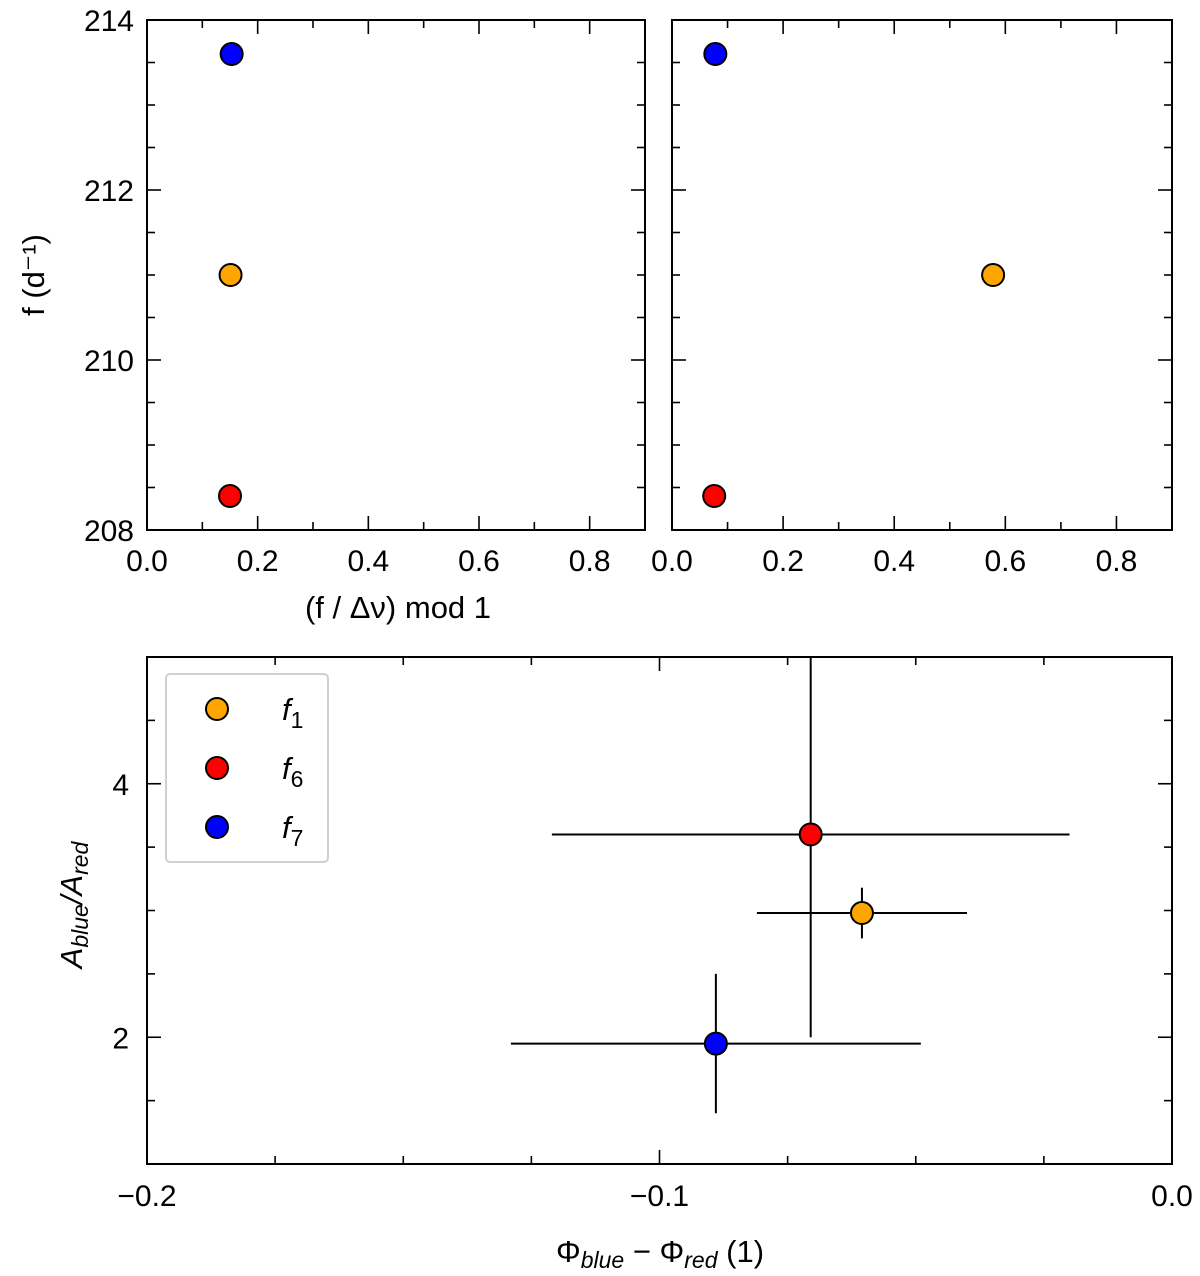 The height and width of the screenshot is (1276, 1200). I want to click on y-tick-label: 208, so click(109, 531).